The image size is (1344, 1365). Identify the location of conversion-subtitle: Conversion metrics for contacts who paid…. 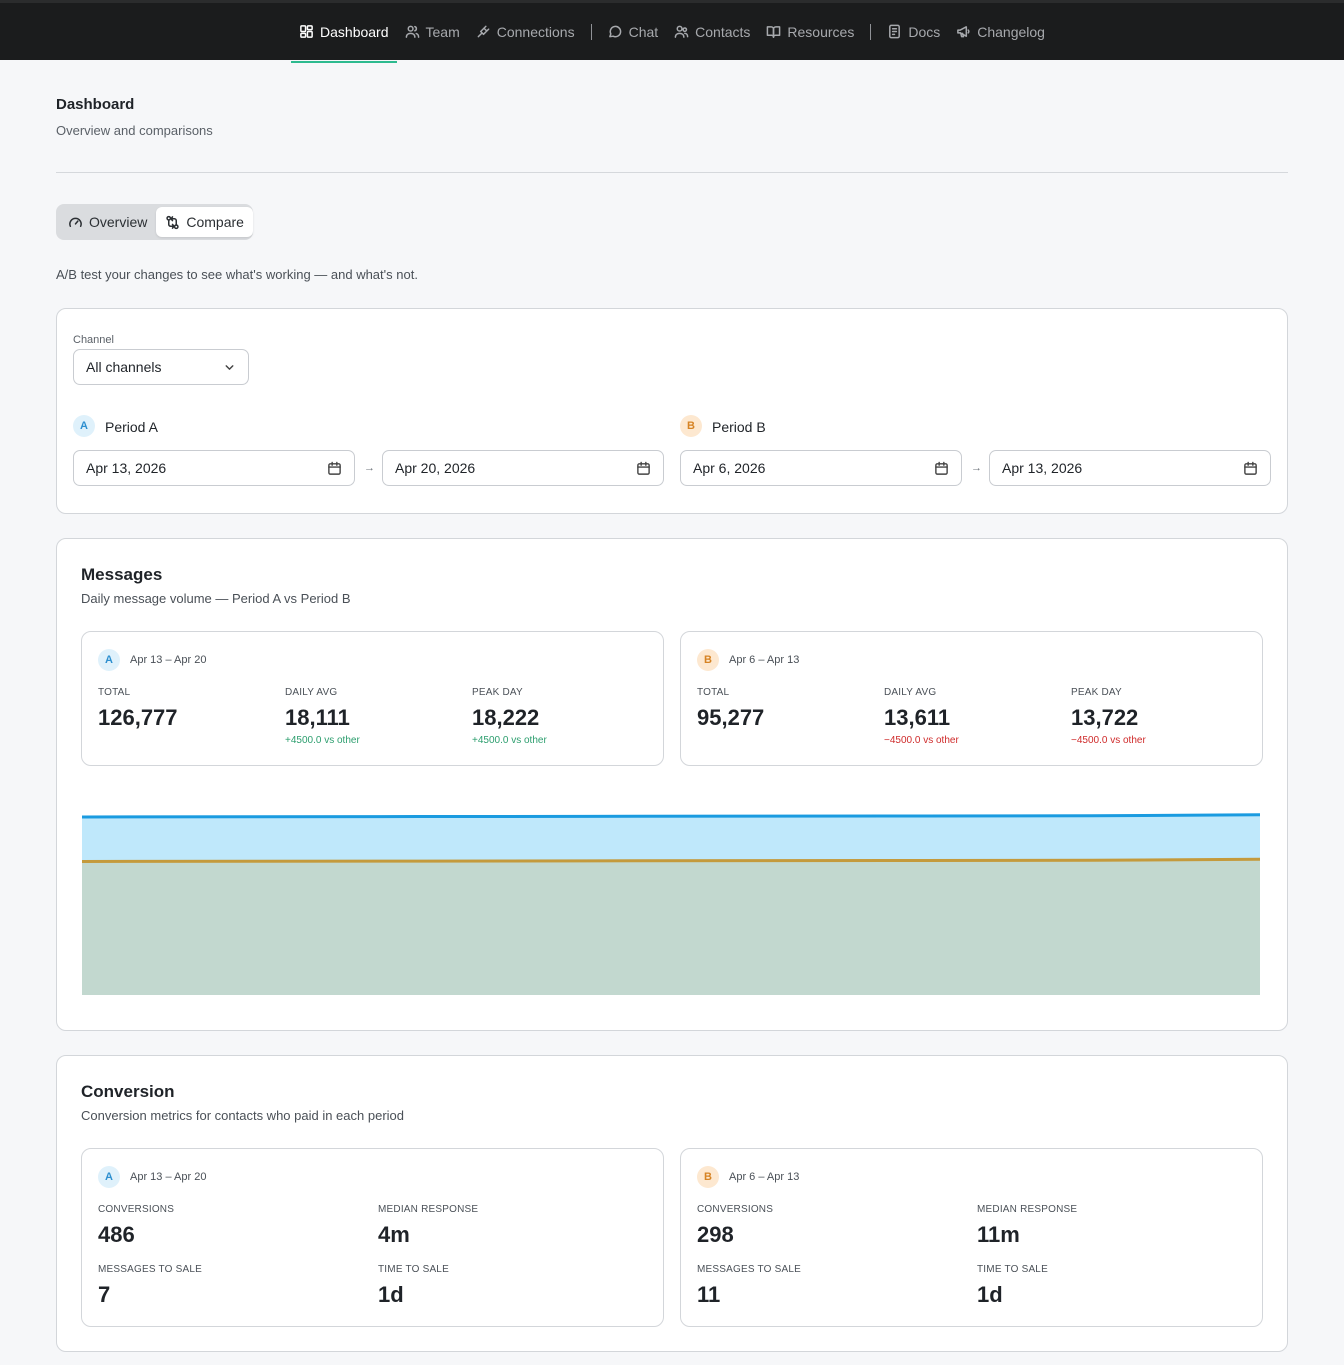
(242, 1115).